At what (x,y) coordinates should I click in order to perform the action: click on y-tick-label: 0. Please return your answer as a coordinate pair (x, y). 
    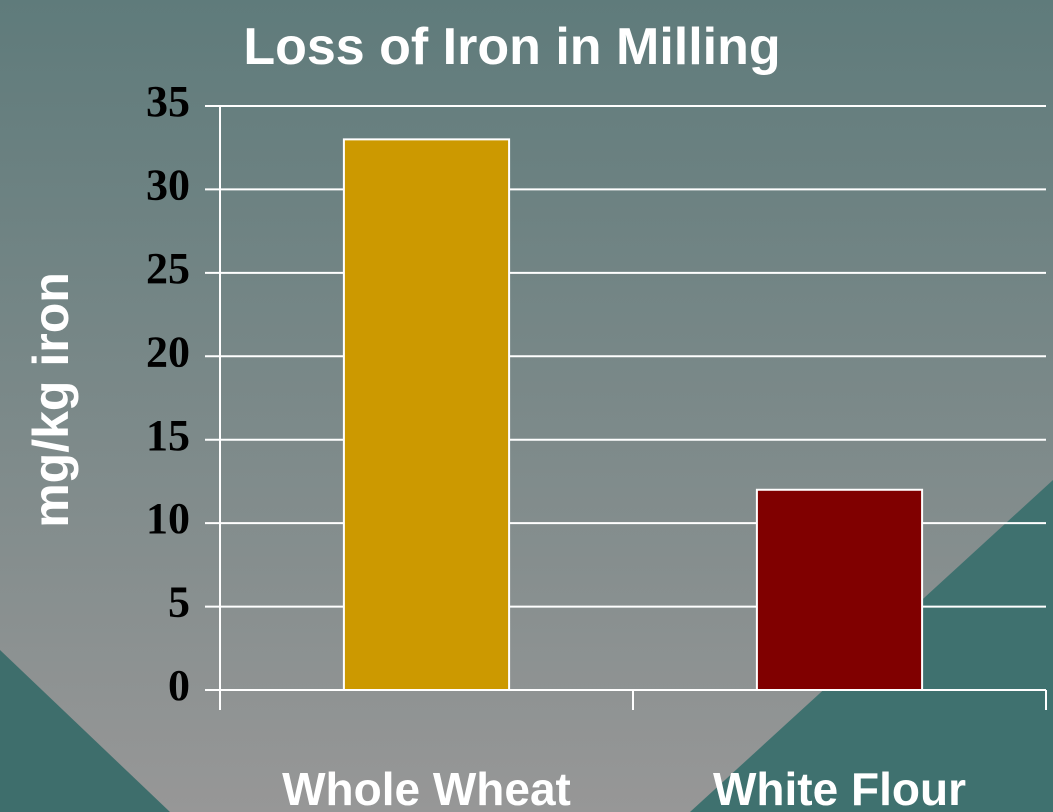
    Looking at the image, I should click on (179, 685).